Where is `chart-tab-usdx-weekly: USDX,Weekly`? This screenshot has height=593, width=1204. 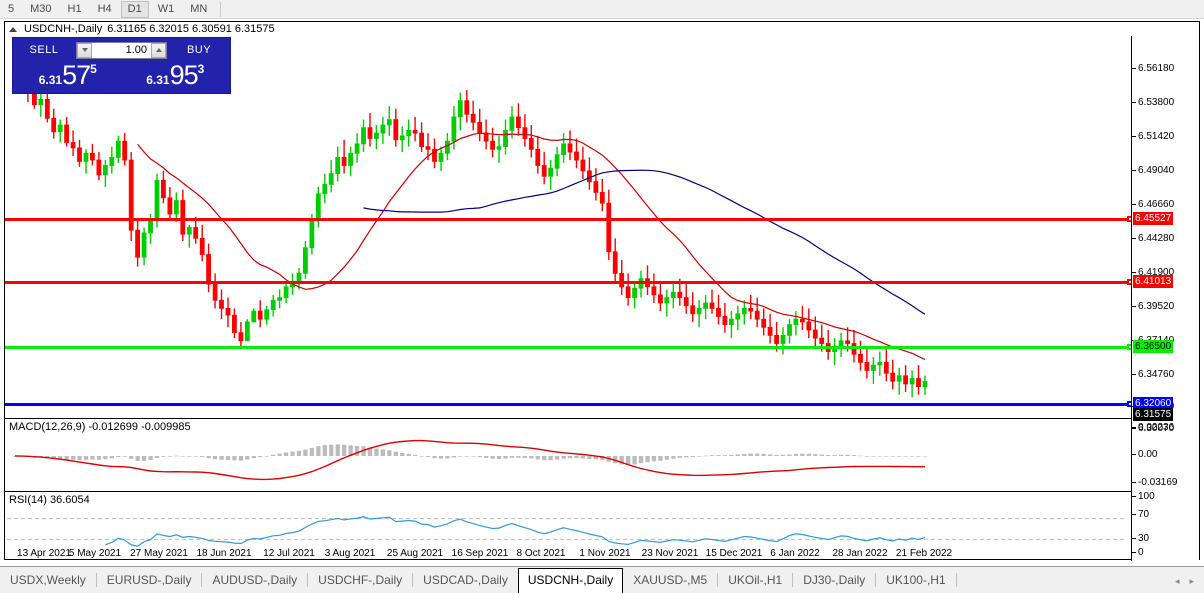 chart-tab-usdx-weekly: USDX,Weekly is located at coordinates (48, 580).